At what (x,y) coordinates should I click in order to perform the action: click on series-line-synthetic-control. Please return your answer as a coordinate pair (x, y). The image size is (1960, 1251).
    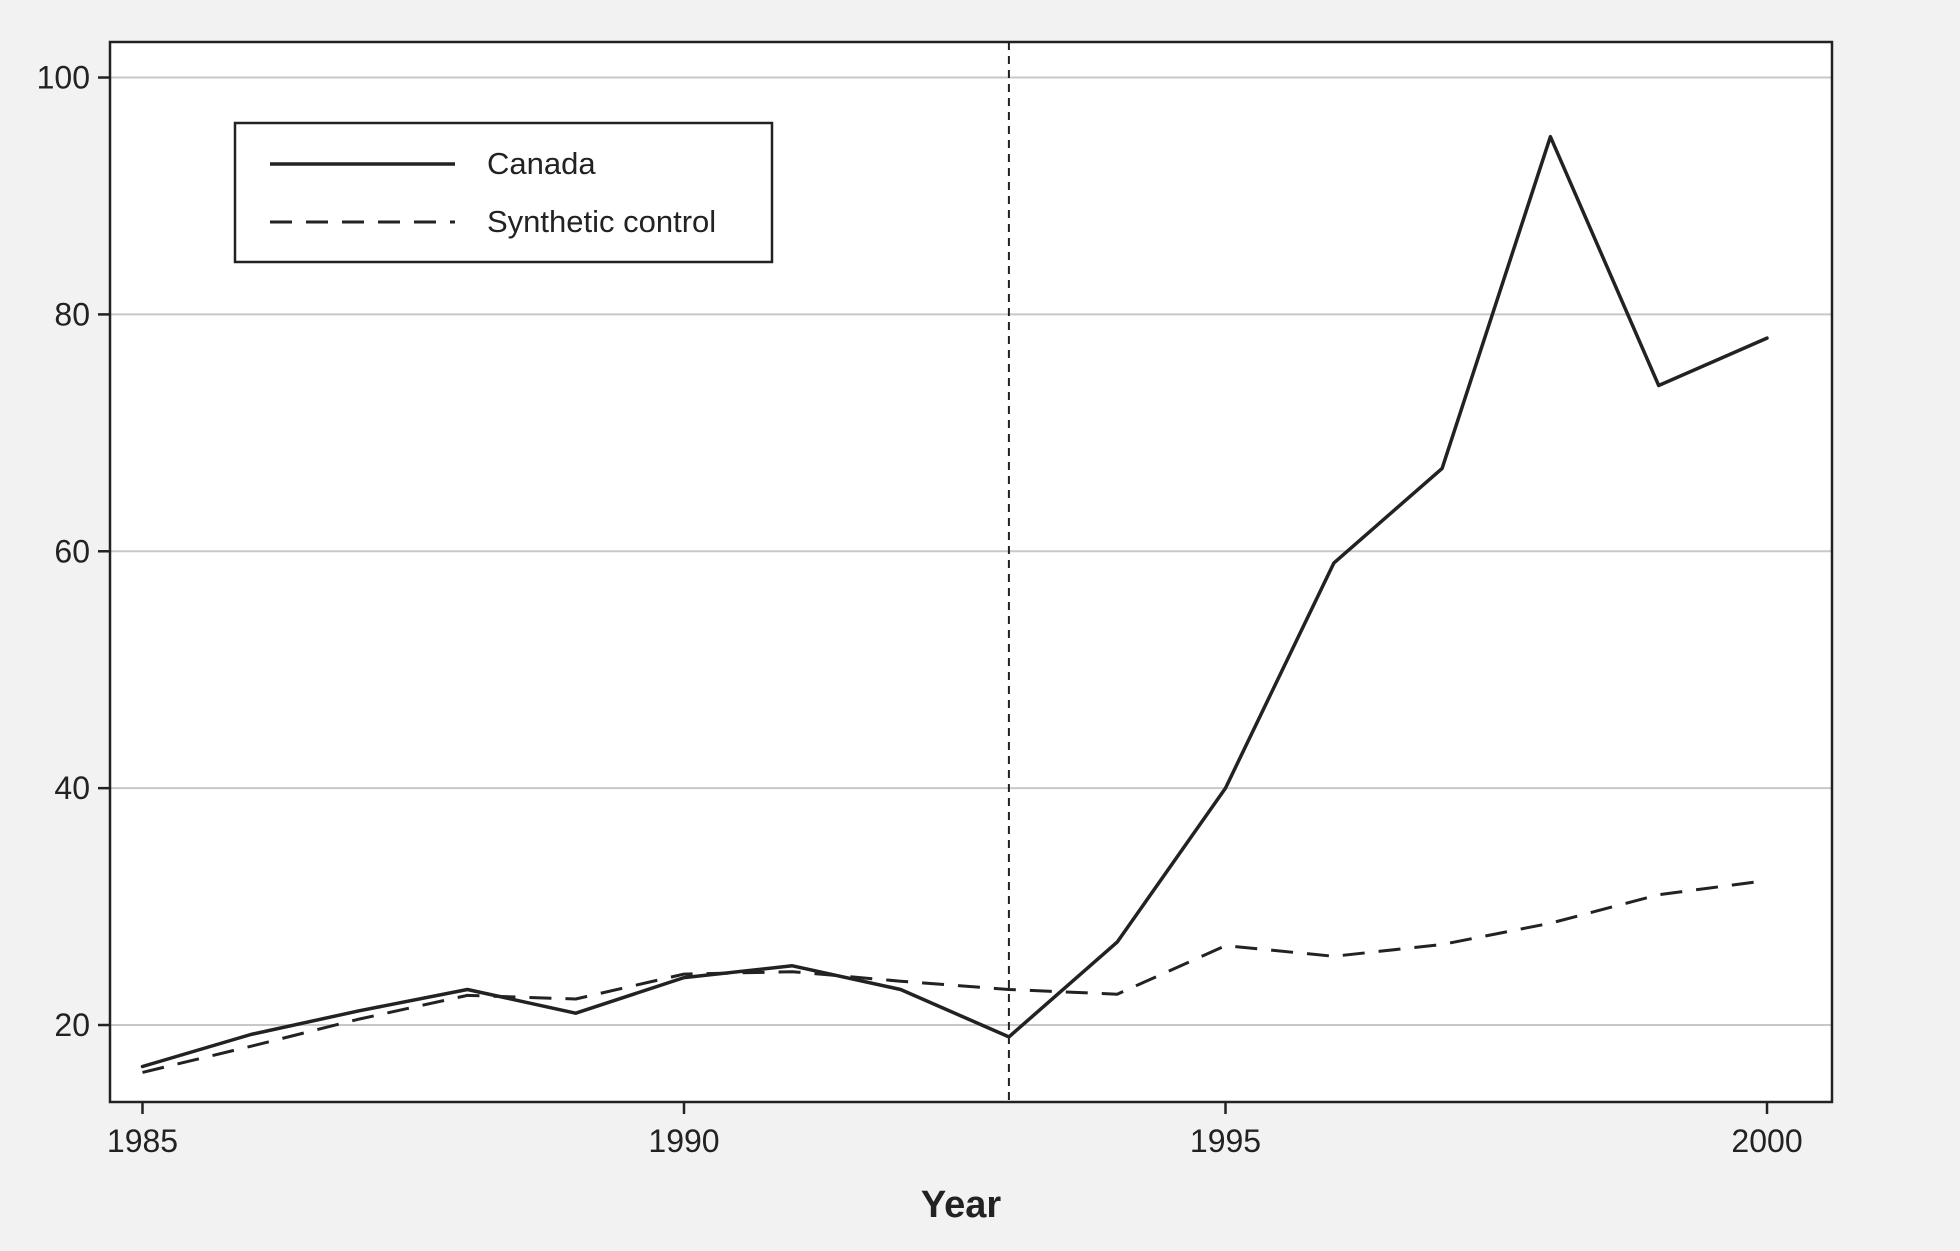
    Looking at the image, I should click on (955, 976).